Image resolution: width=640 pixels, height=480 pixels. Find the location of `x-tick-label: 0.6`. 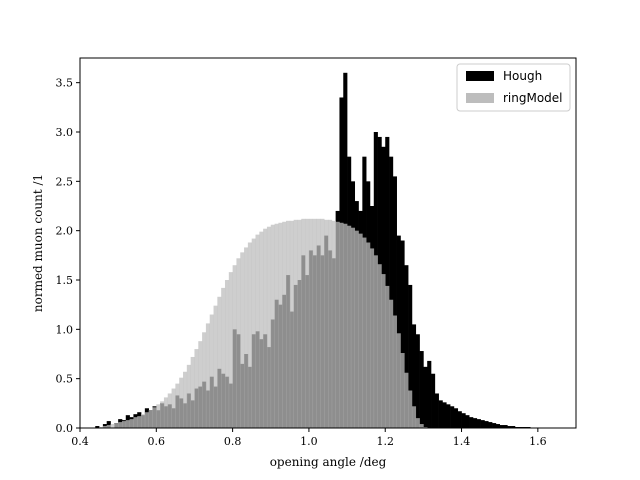

x-tick-label: 0.6 is located at coordinates (157, 441).